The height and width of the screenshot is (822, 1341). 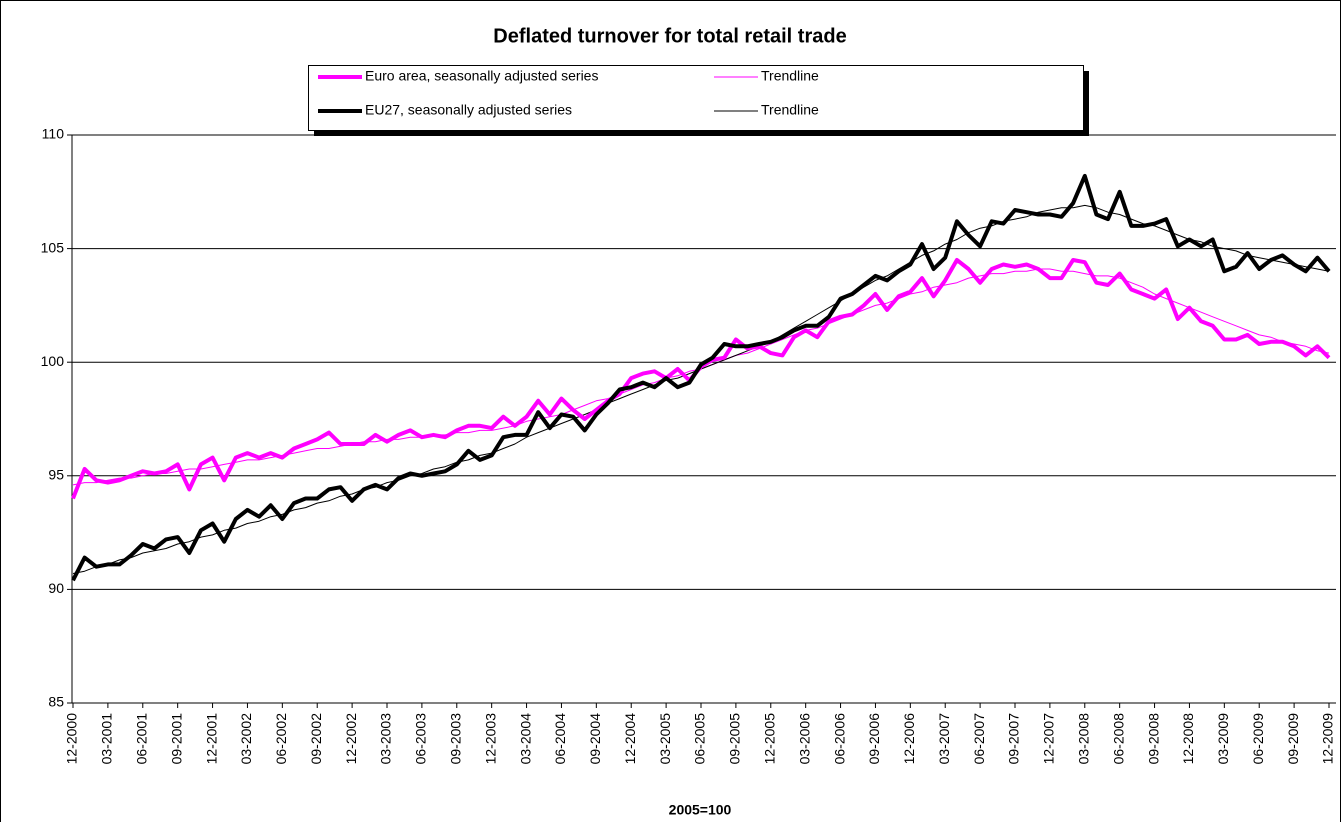 I want to click on x-tick-label: 12-2006, so click(x=909, y=739).